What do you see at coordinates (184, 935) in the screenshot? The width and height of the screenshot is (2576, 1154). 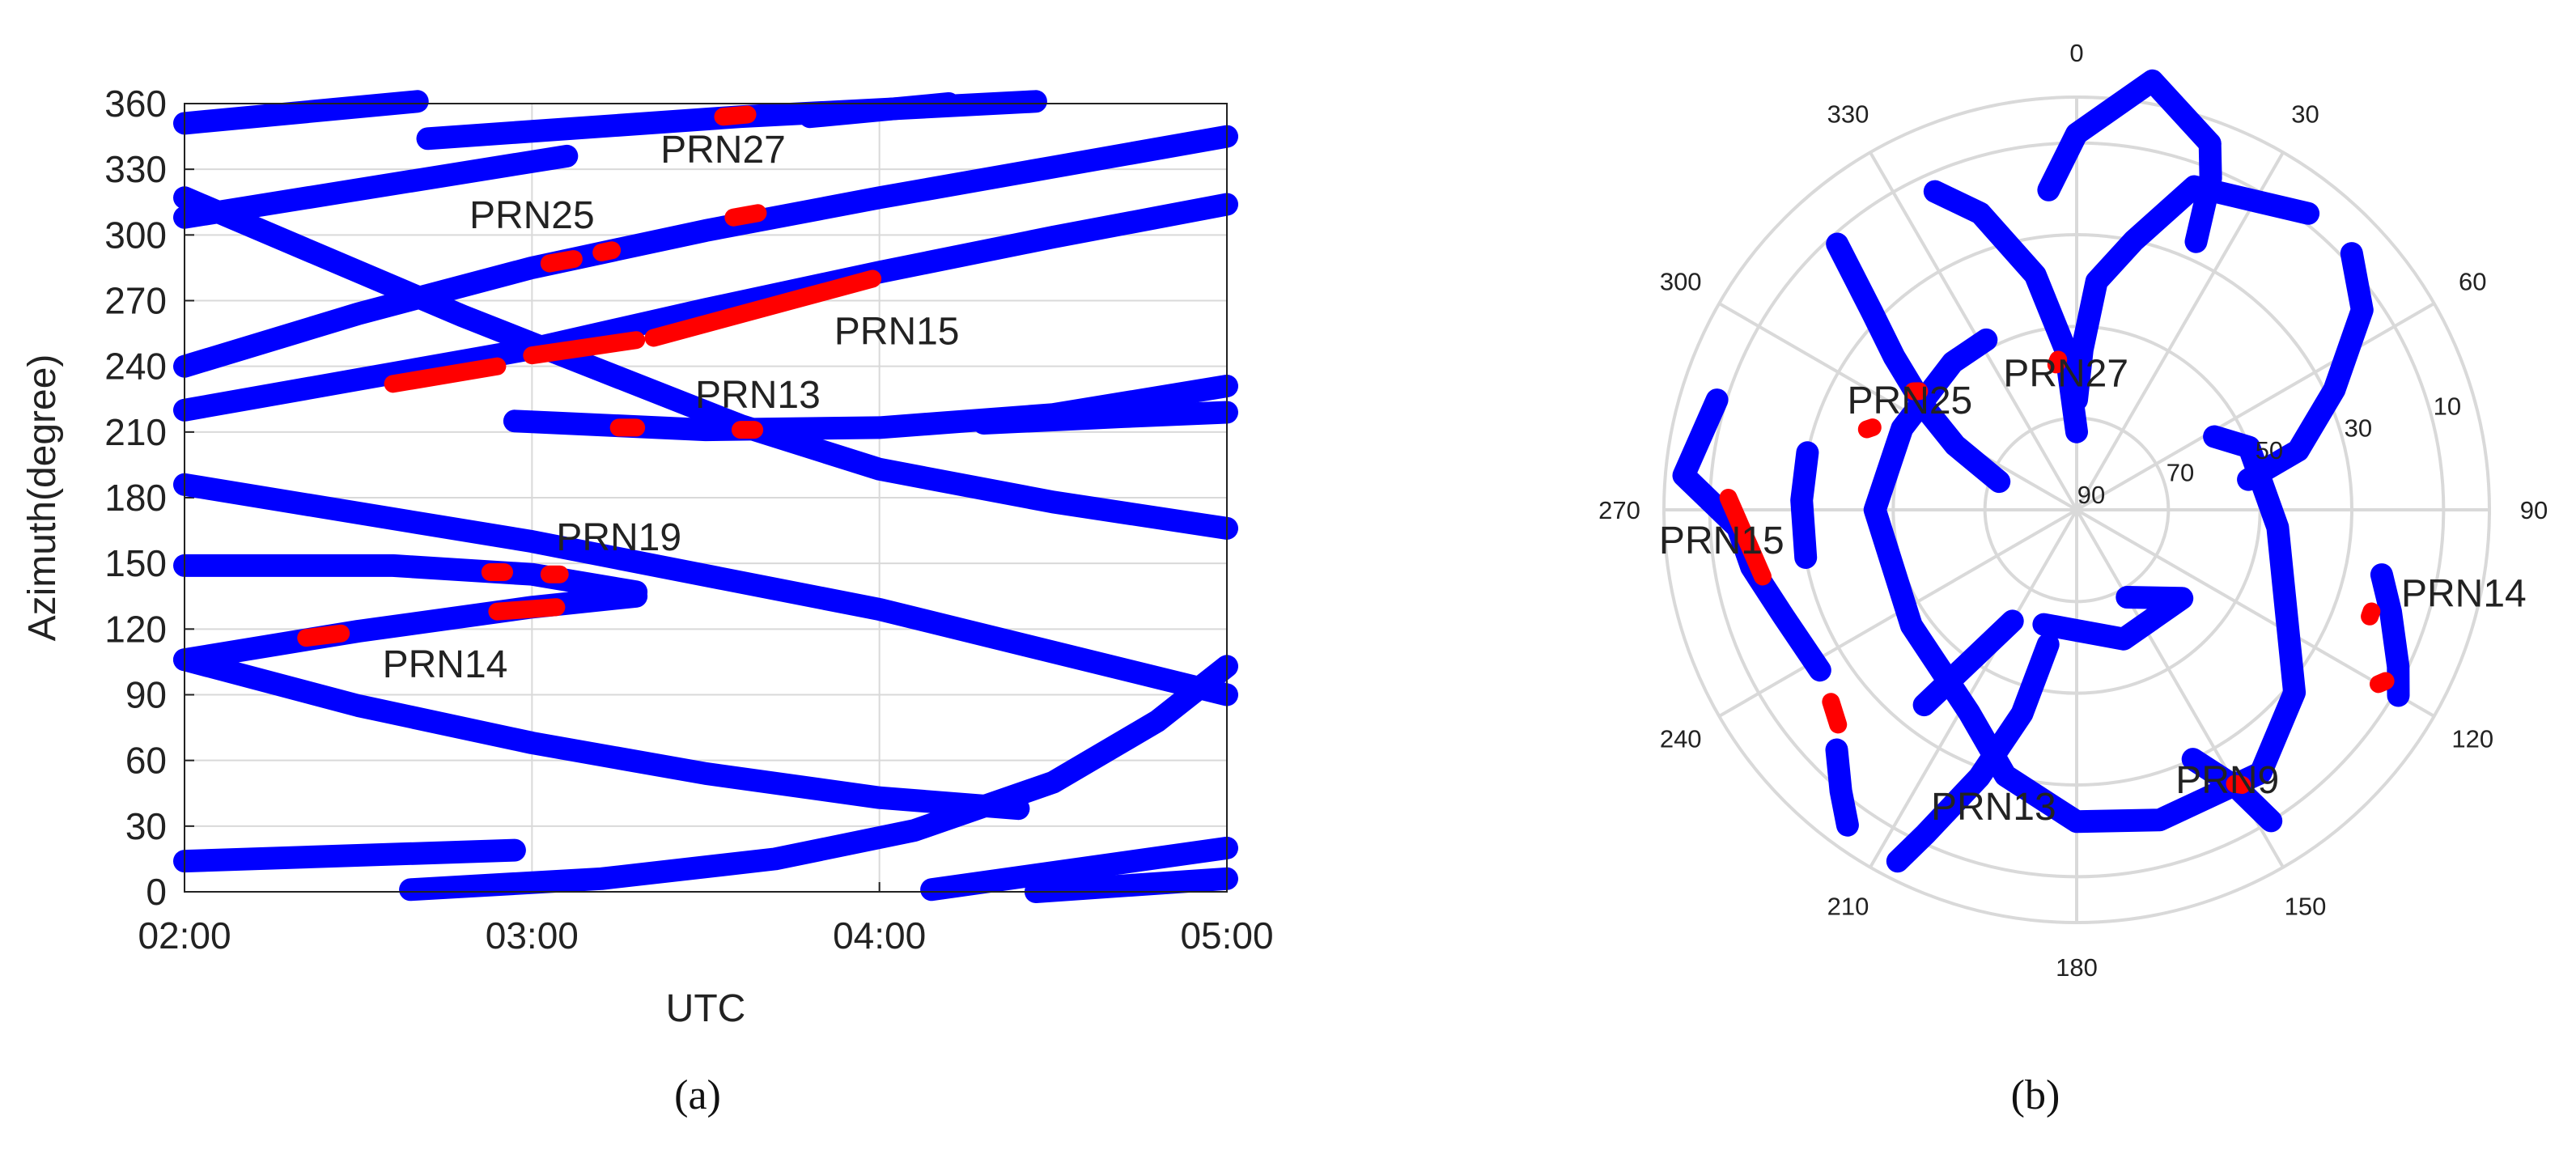 I see `x-tick-label: 02:00` at bounding box center [184, 935].